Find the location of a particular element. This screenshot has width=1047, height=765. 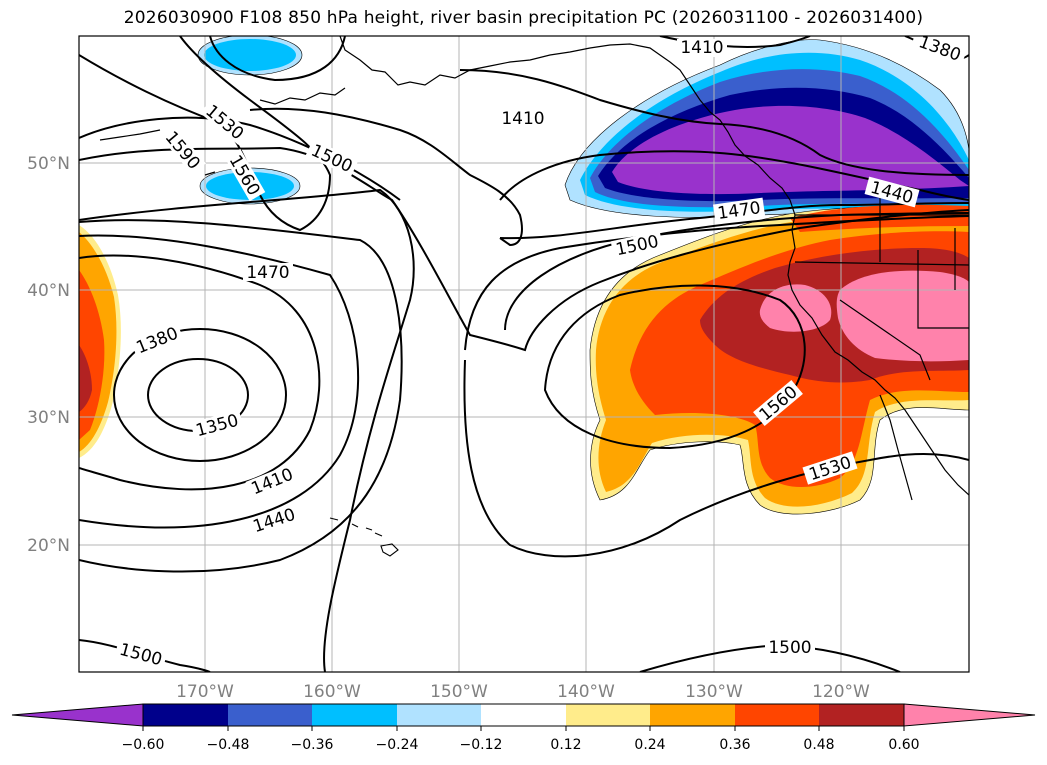

precip-negative-northeast is located at coordinates (766, 128).